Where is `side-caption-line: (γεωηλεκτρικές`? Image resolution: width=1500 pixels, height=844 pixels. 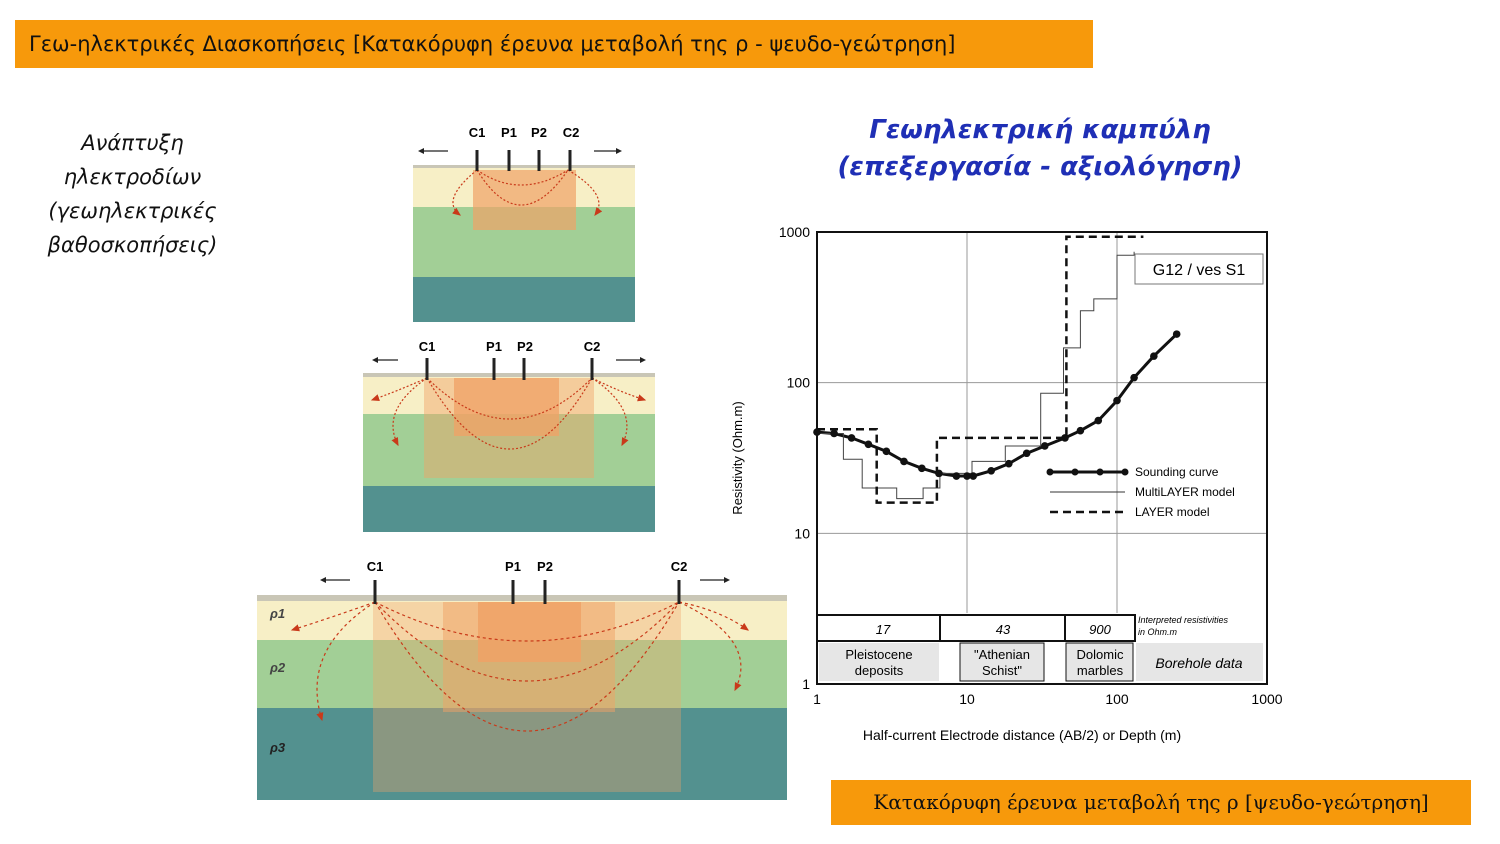 side-caption-line: (γεωηλεκτρικές is located at coordinates (132, 211).